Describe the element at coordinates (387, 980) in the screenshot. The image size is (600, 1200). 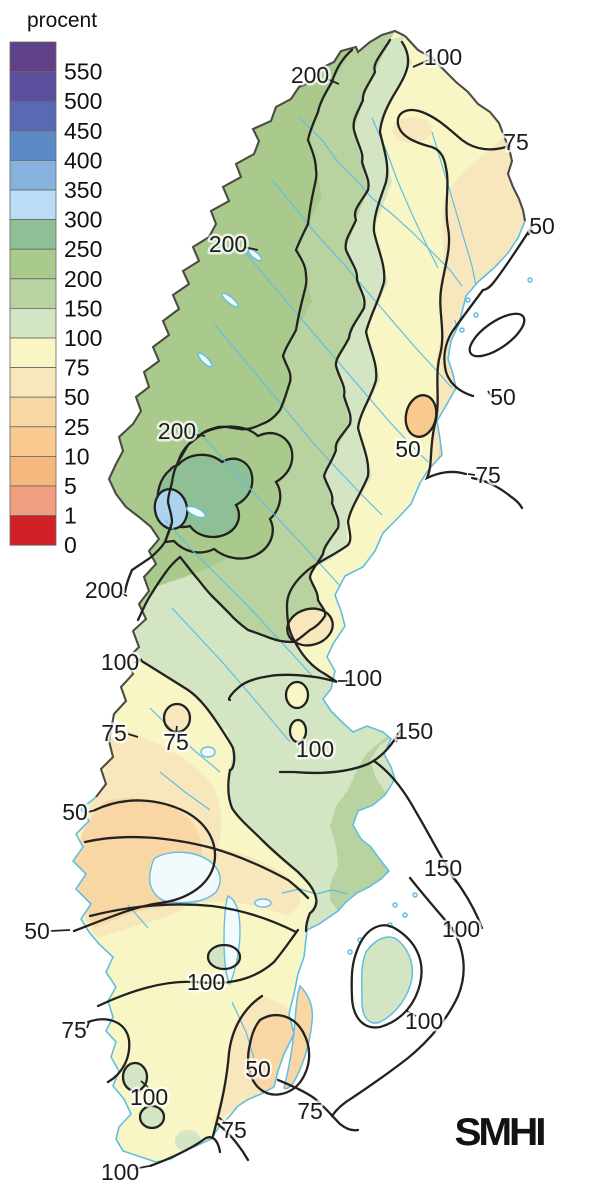
I see `gotland-island` at that location.